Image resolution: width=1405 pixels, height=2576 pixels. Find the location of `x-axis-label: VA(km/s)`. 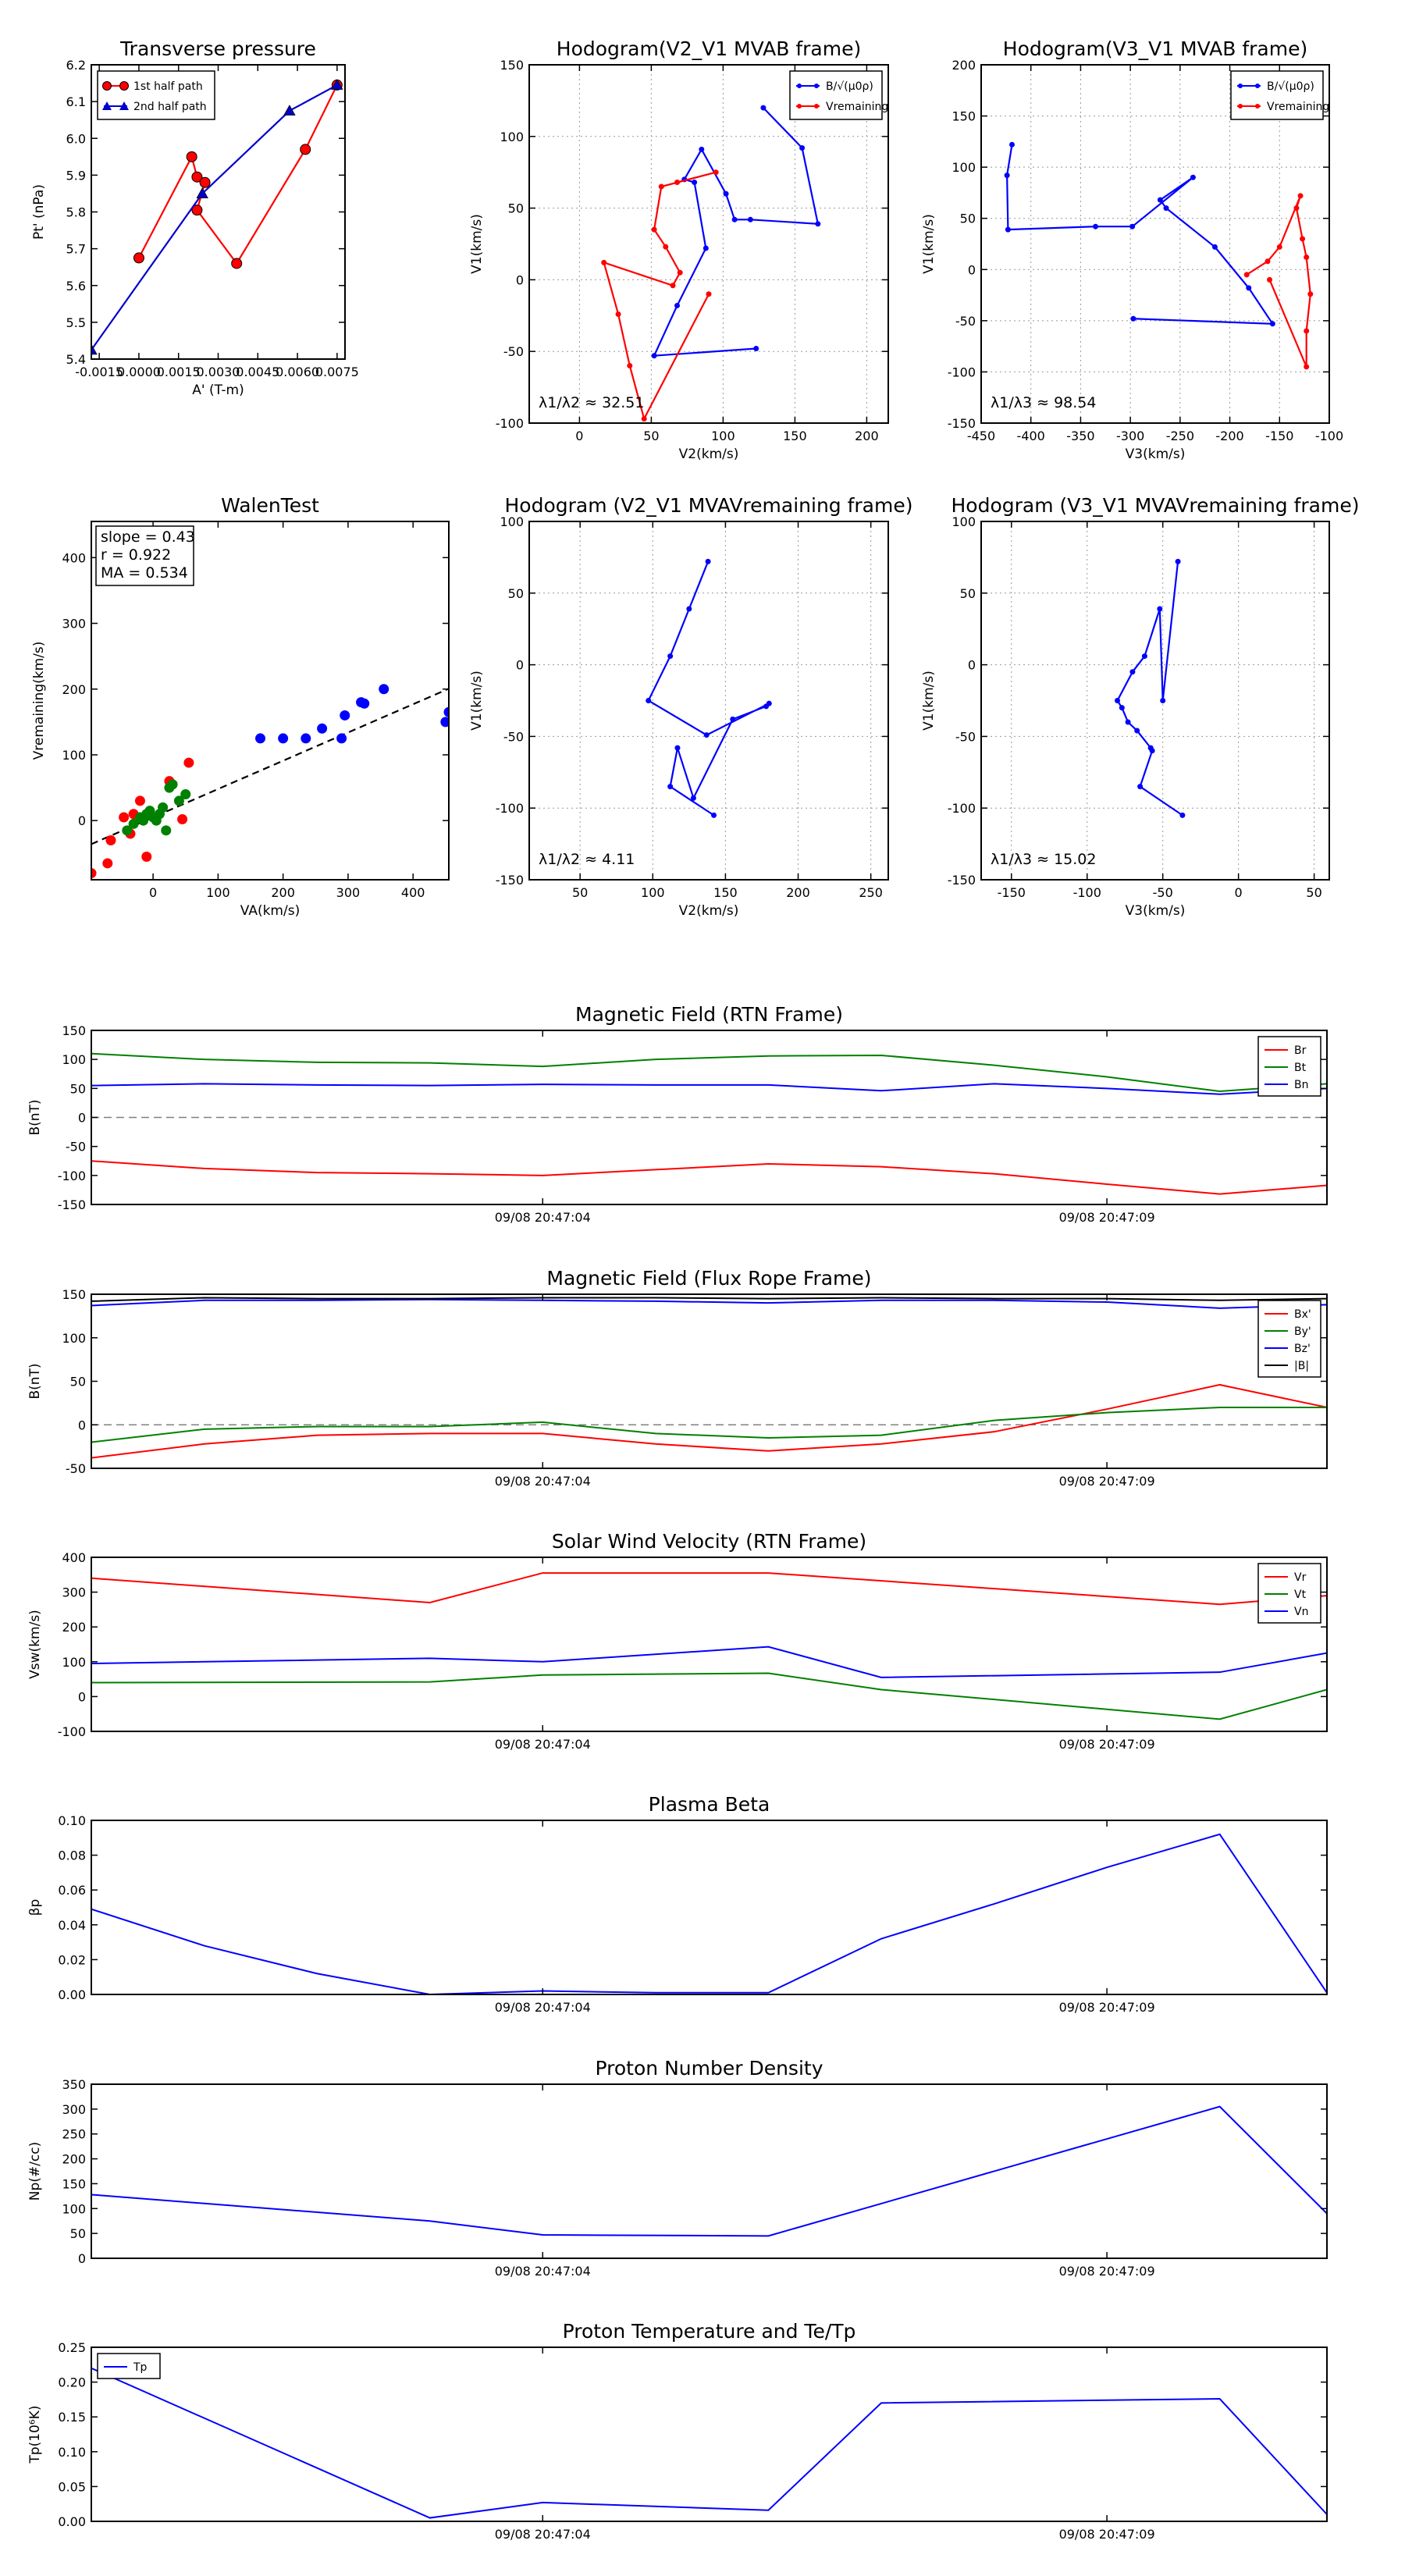

x-axis-label: VA(km/s) is located at coordinates (270, 911).